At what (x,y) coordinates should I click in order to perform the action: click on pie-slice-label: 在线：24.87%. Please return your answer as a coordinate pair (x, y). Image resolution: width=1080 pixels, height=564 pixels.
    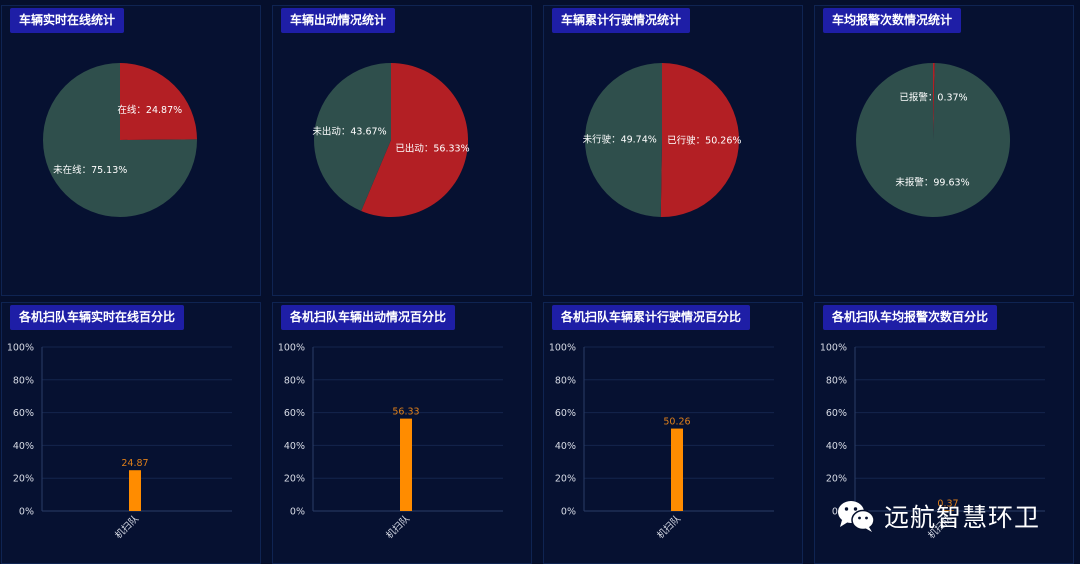
    Looking at the image, I should click on (149, 110).